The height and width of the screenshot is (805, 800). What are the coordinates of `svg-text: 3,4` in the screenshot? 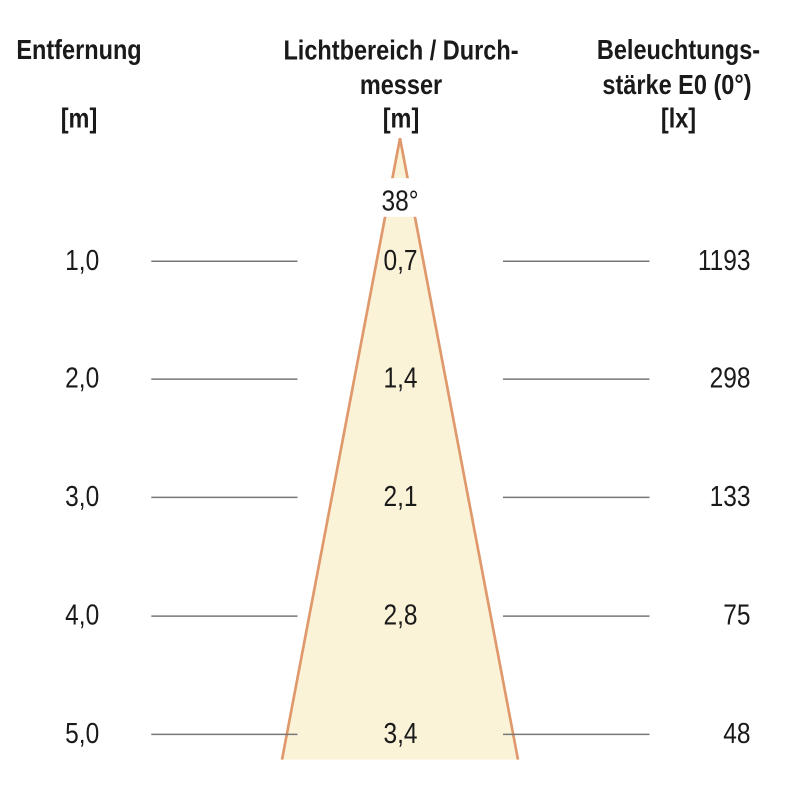 It's located at (400, 733).